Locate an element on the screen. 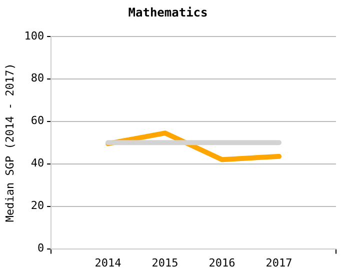 The image size is (350, 275). x-tick-label: 2016 is located at coordinates (222, 263).